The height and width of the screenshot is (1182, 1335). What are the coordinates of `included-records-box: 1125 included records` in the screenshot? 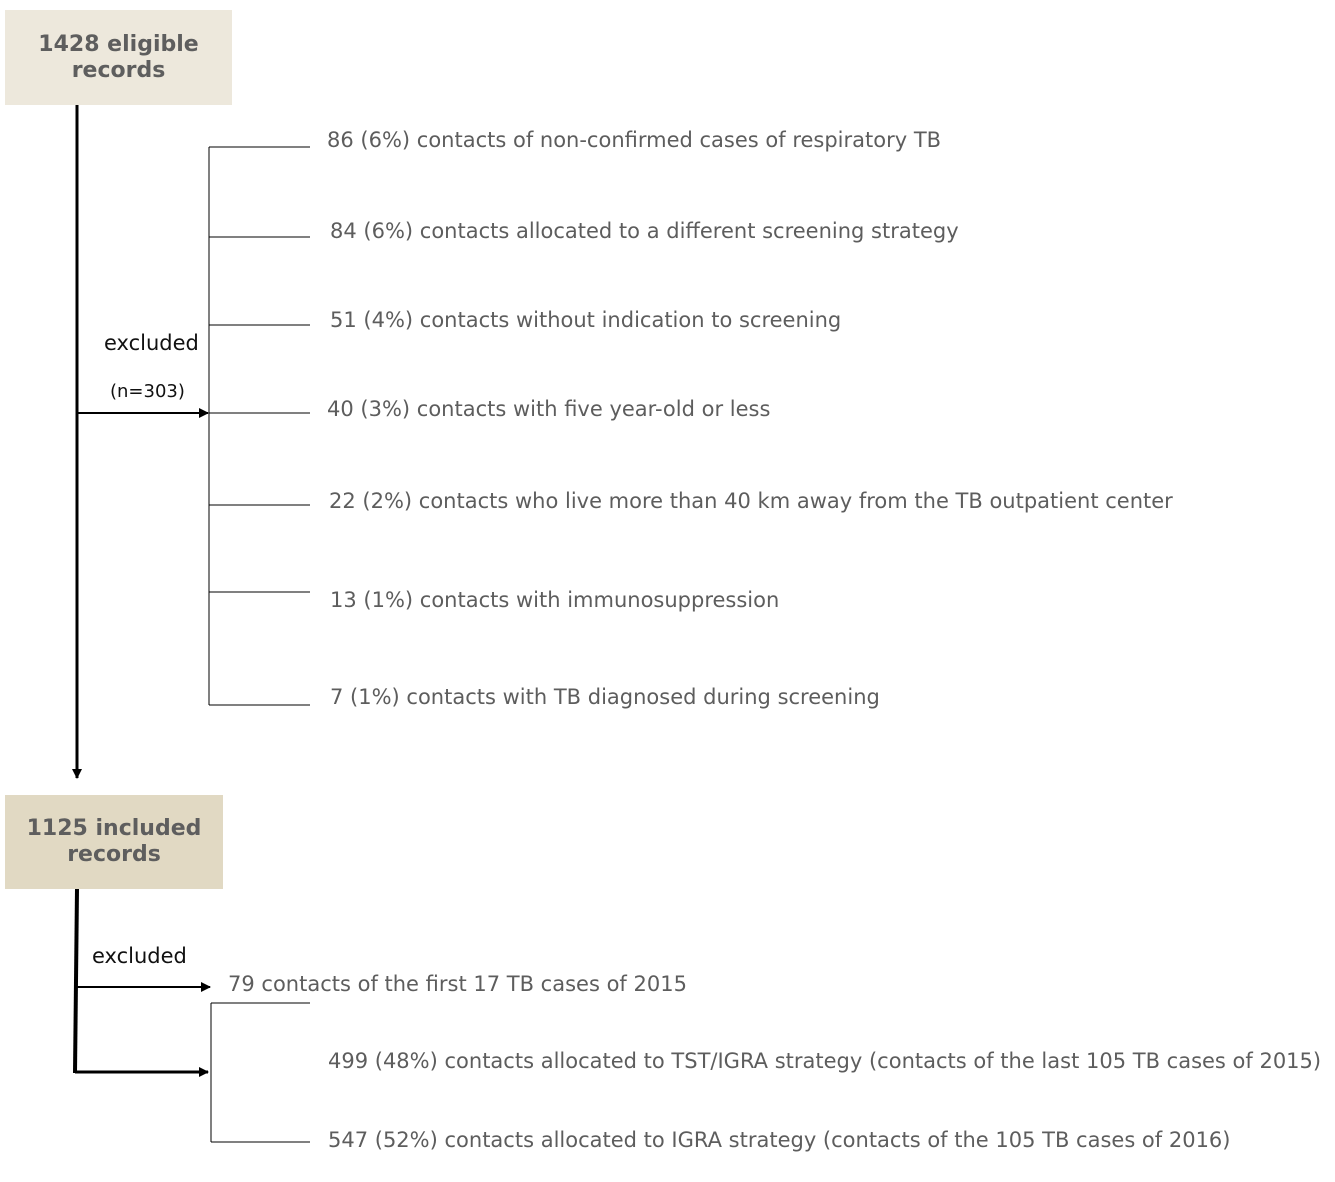 It's located at (114, 842).